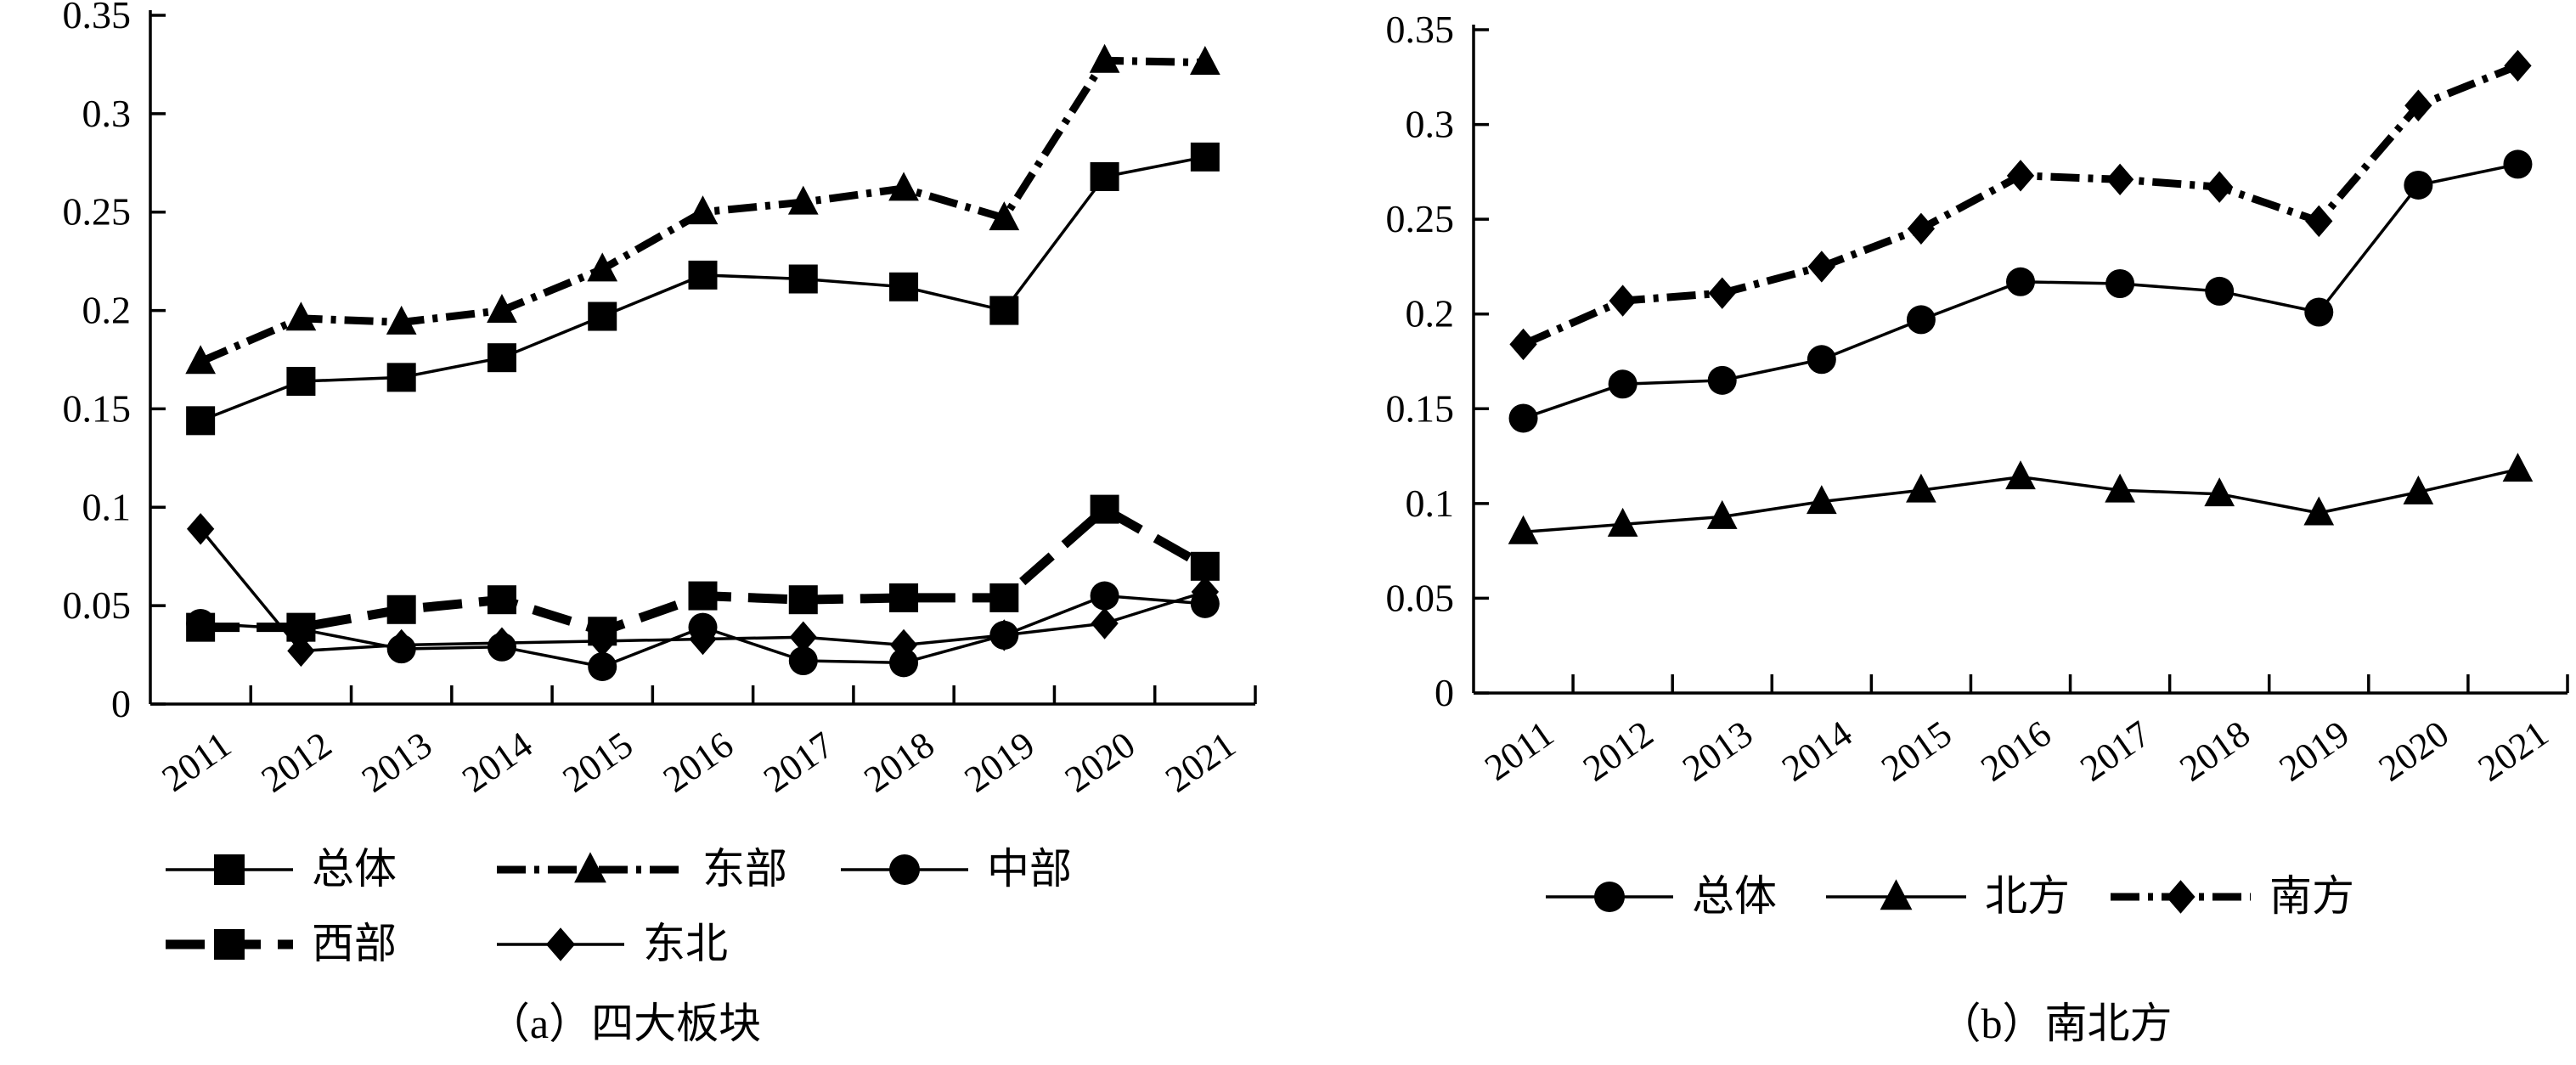 This screenshot has height=1065, width=2576. I want to click on x-tick-label: 2015, so click(1916, 751).